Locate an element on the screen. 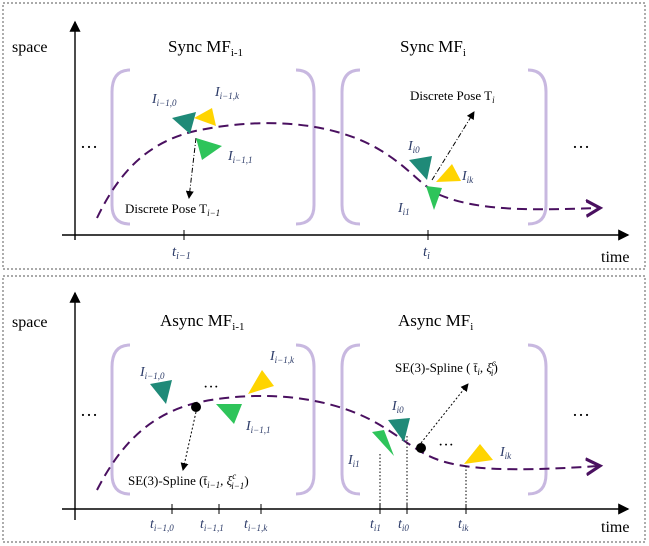 The image size is (649, 546). tick-label-4: ti0 is located at coordinates (403, 525).